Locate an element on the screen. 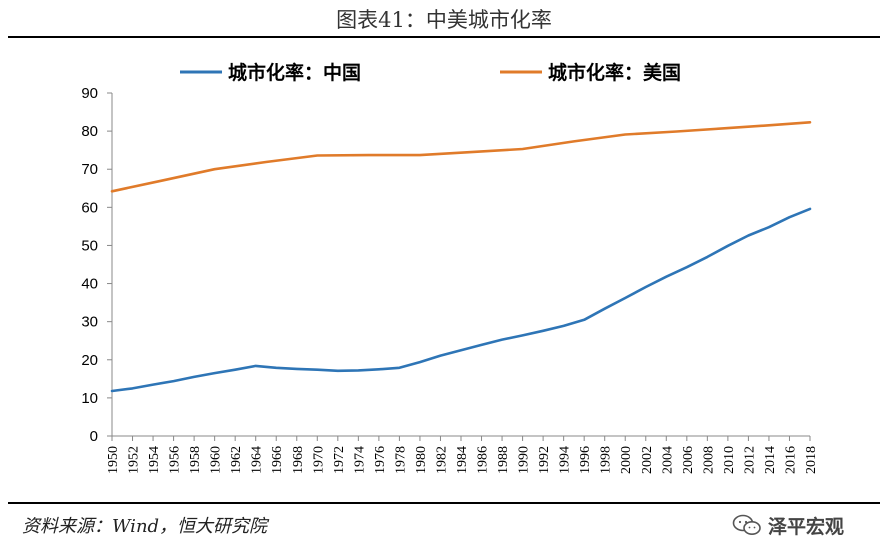 The width and height of the screenshot is (888, 542). x-tick-label: 2006 is located at coordinates (688, 460).